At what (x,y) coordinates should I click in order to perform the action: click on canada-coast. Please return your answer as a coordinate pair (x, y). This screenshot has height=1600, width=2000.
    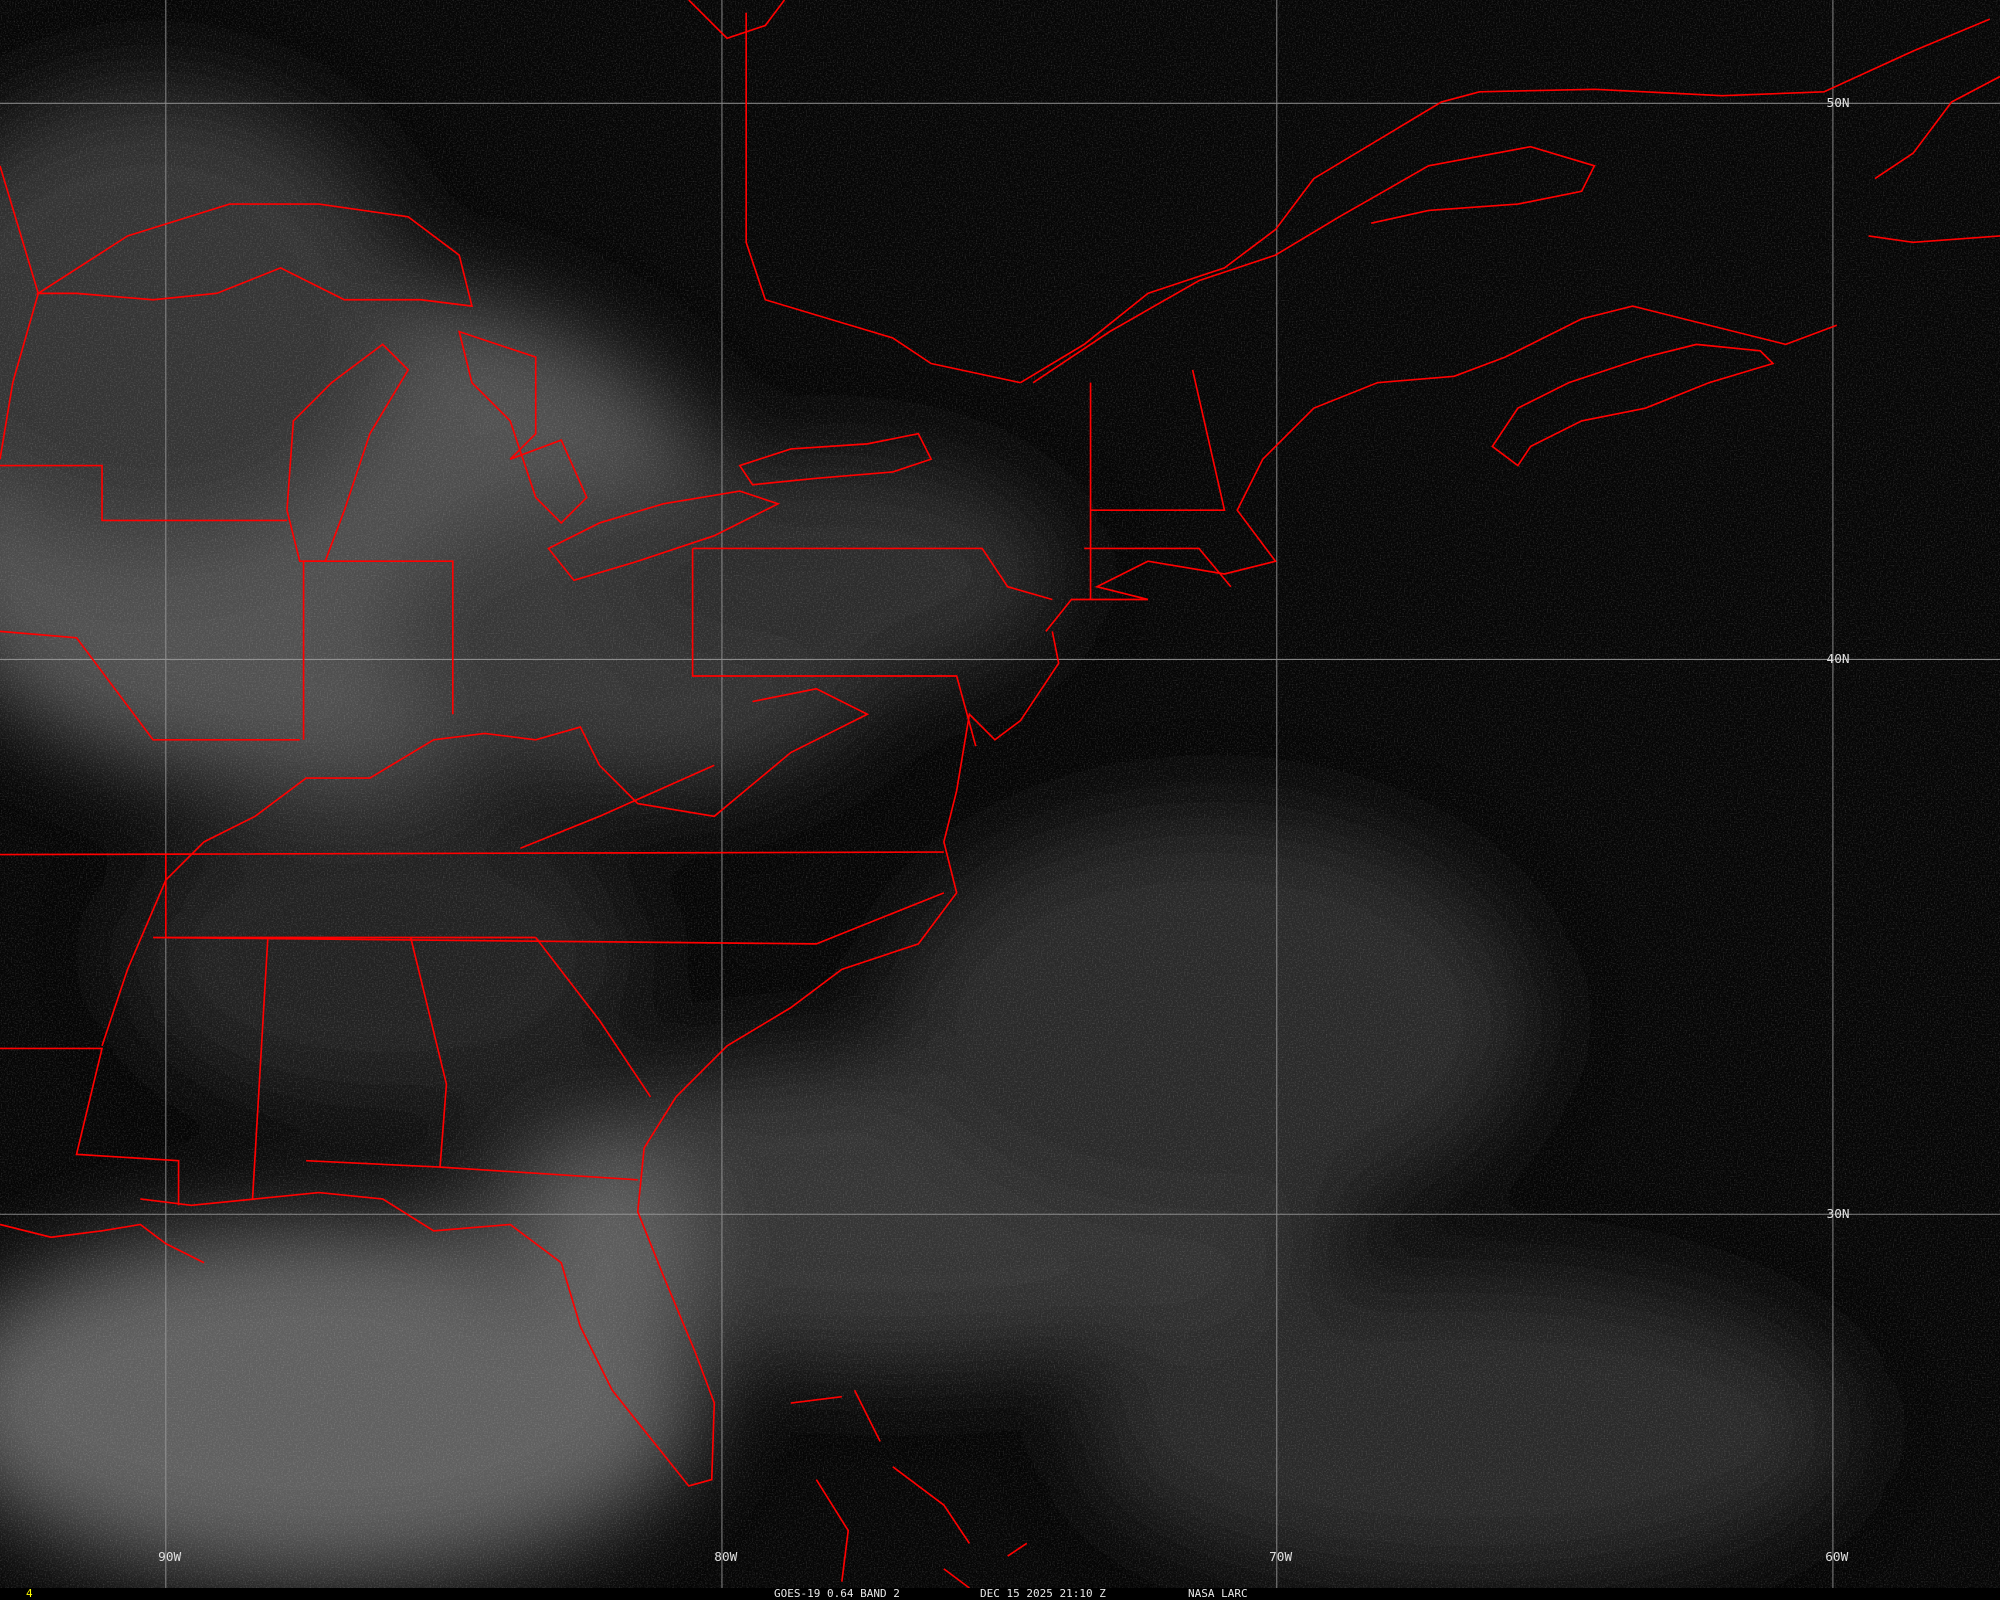
    Looking at the image, I should click on (1505, 201).